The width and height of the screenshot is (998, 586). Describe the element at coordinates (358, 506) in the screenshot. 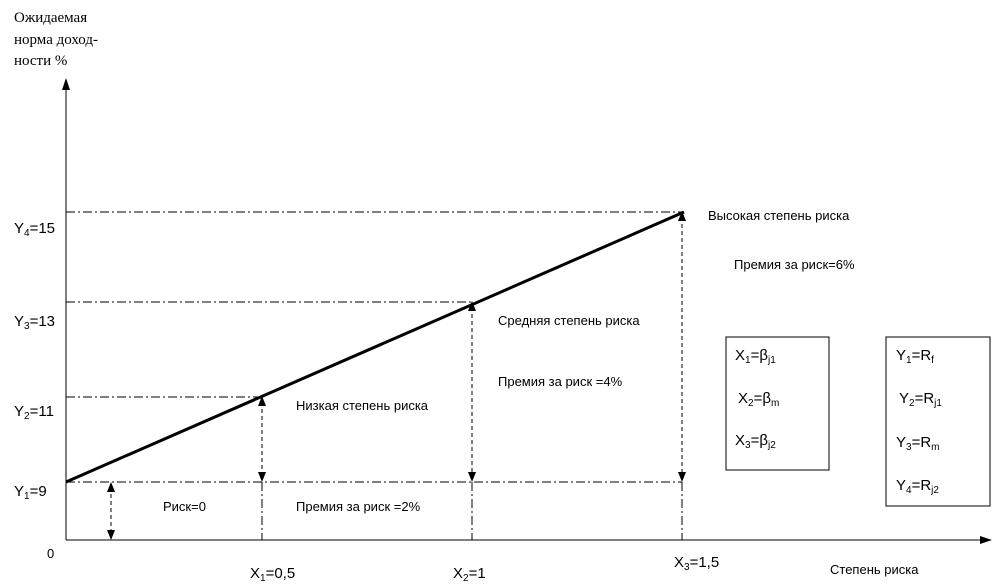

I see `annotation-premium-2: Премия за риск =2%` at that location.